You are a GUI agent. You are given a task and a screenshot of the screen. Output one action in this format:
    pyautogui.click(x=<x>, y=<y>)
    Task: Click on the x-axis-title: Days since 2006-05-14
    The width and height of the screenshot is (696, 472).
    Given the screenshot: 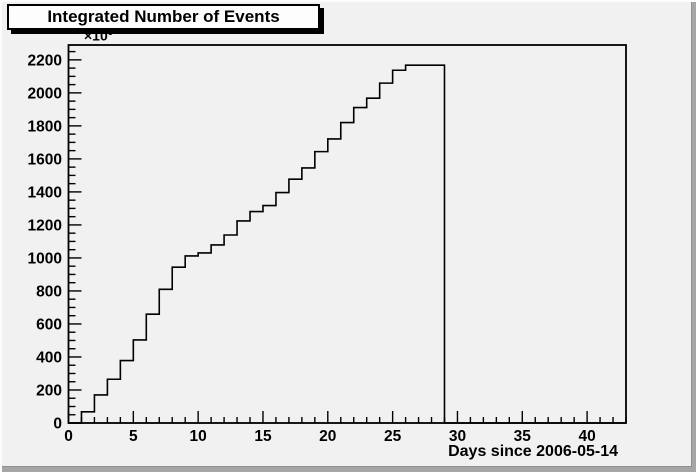 What is the action you would take?
    pyautogui.click(x=533, y=451)
    